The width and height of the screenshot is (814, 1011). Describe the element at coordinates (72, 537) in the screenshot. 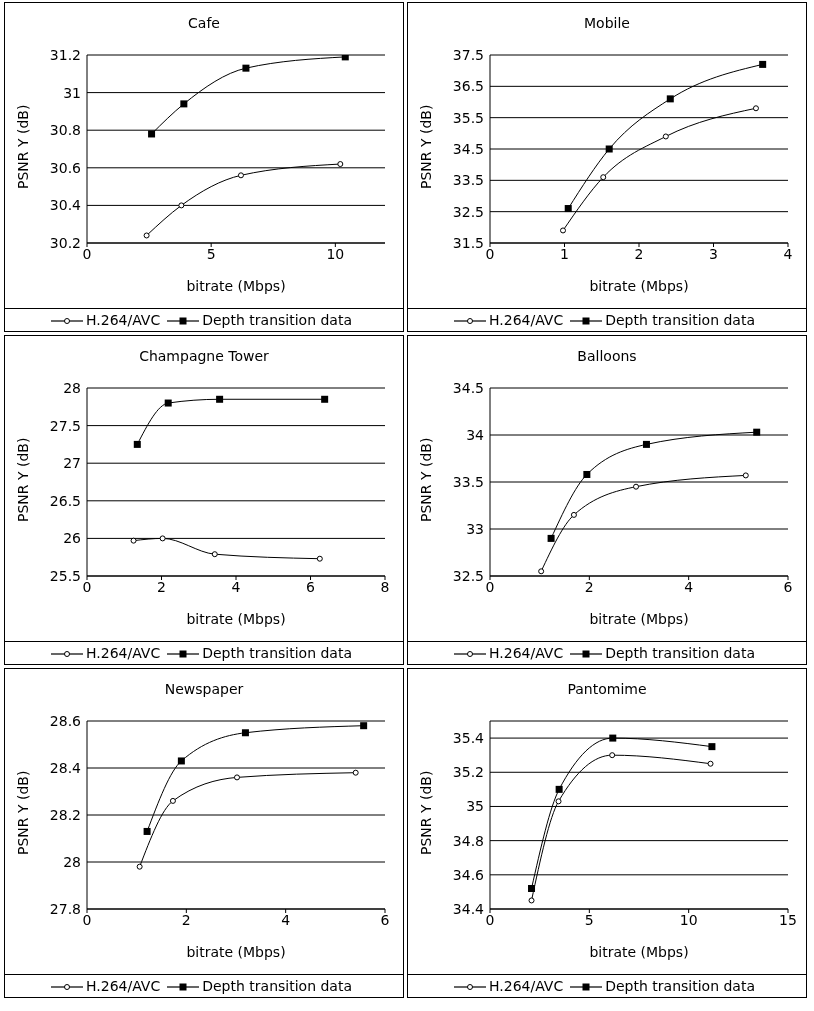

I see `y-tick-label: 26` at that location.